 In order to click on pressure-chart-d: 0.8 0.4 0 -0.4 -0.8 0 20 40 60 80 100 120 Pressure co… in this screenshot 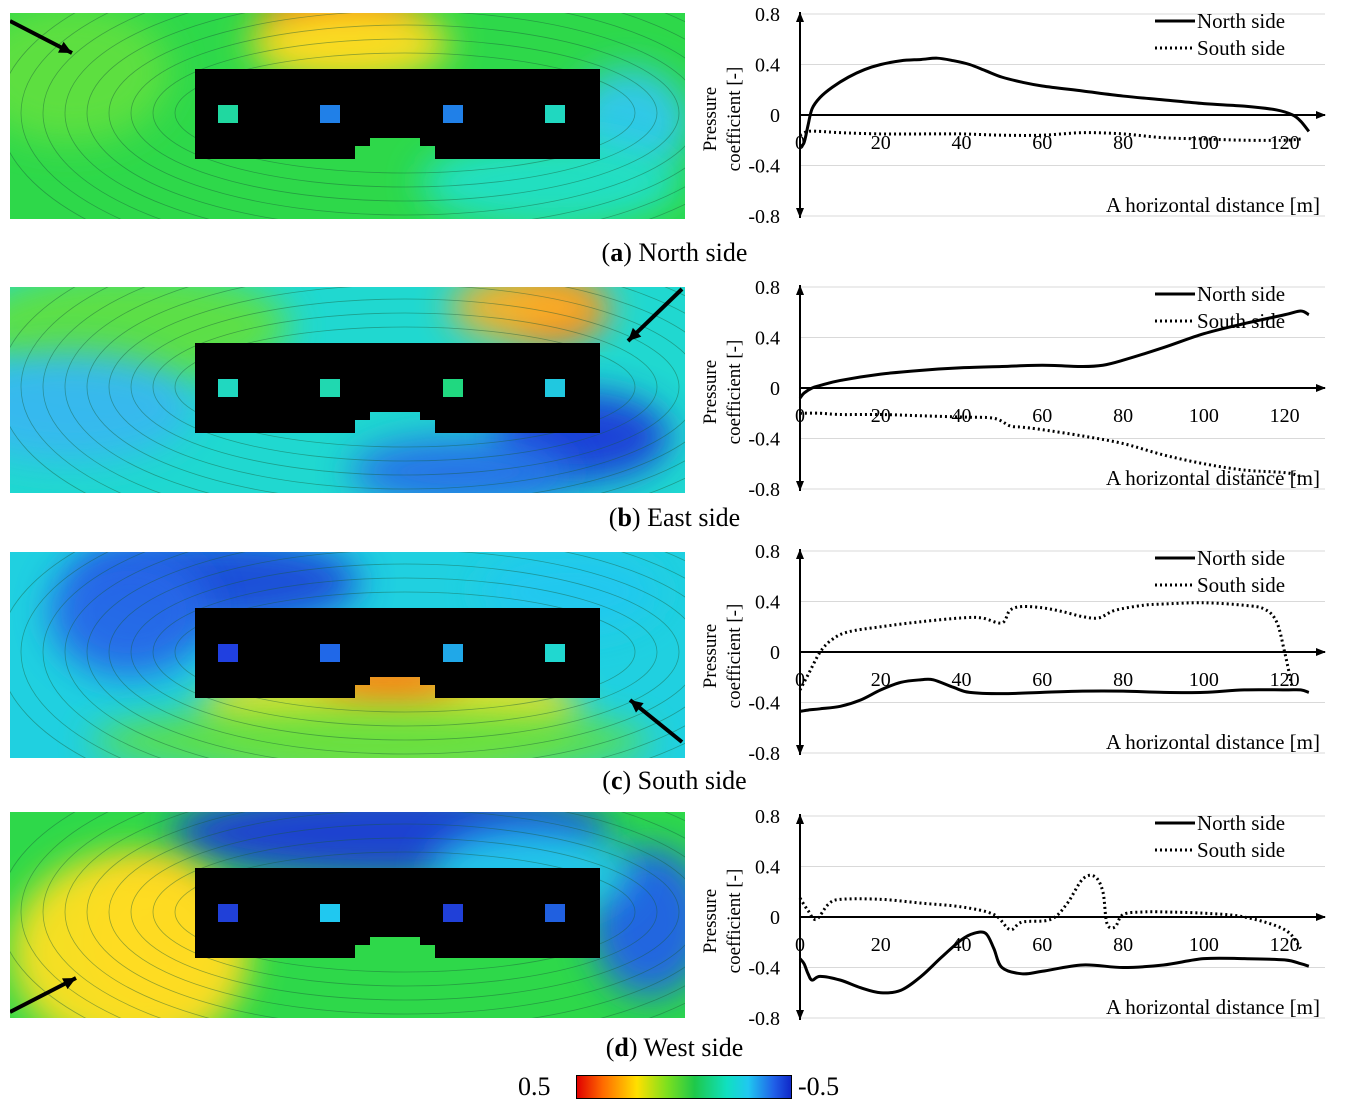, I will do `click(1013, 918)`.